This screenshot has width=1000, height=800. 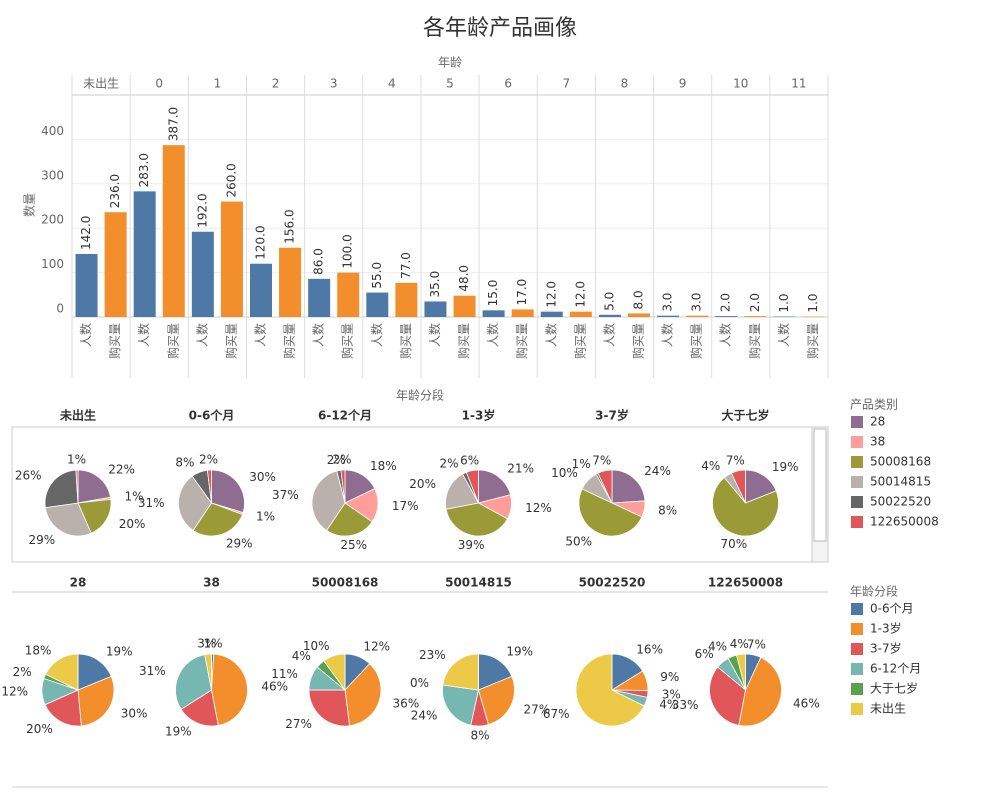 I want to click on slice-label: 37%, so click(x=285, y=495).